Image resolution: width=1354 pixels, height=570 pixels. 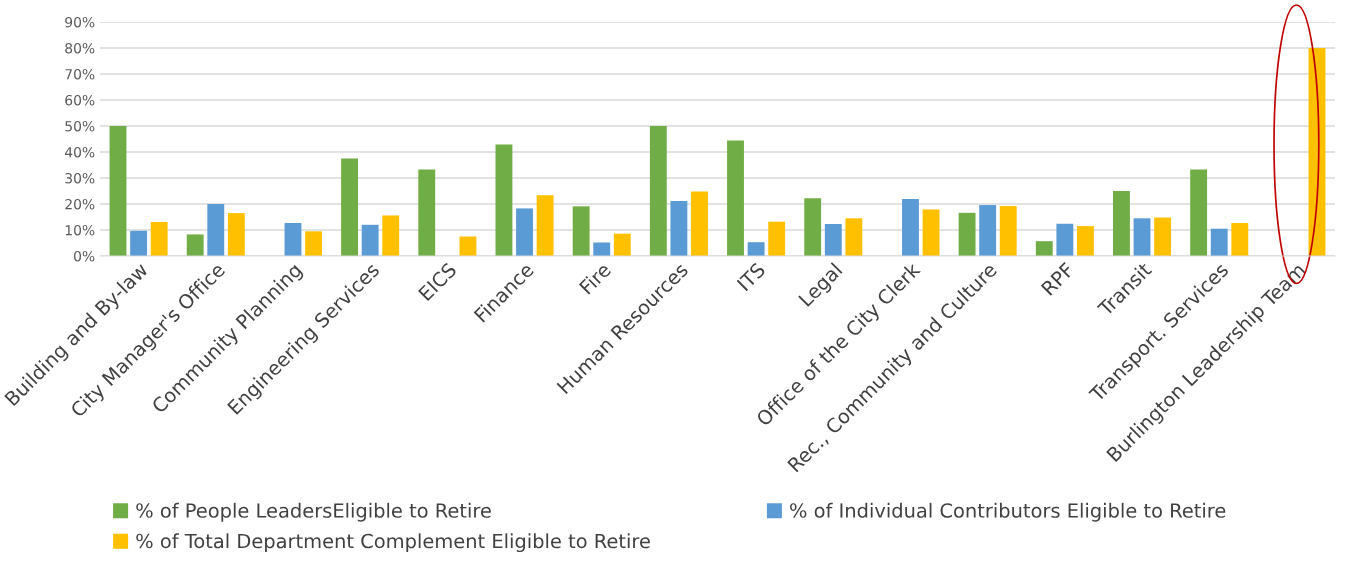 What do you see at coordinates (80, 74) in the screenshot?
I see `y-tick-label: 70%` at bounding box center [80, 74].